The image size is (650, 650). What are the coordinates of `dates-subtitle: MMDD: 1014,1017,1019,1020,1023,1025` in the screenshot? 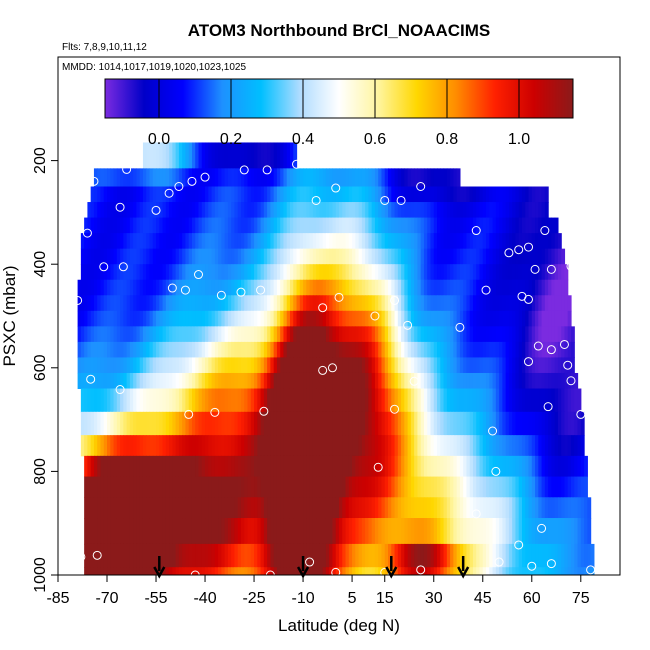 It's located at (154, 67).